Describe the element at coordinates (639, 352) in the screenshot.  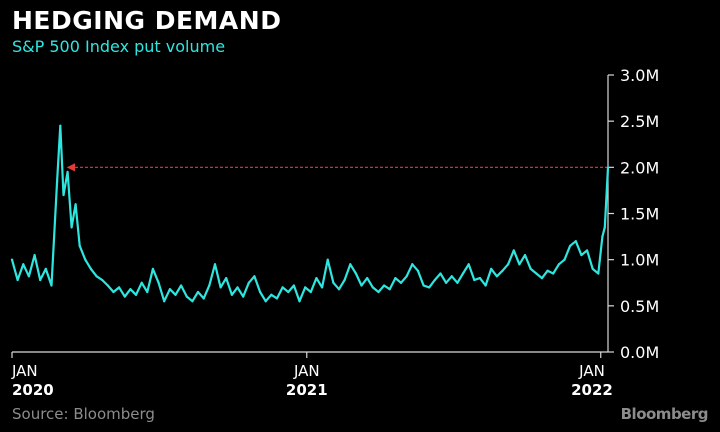
I see `y-tick-label: 0.0M` at that location.